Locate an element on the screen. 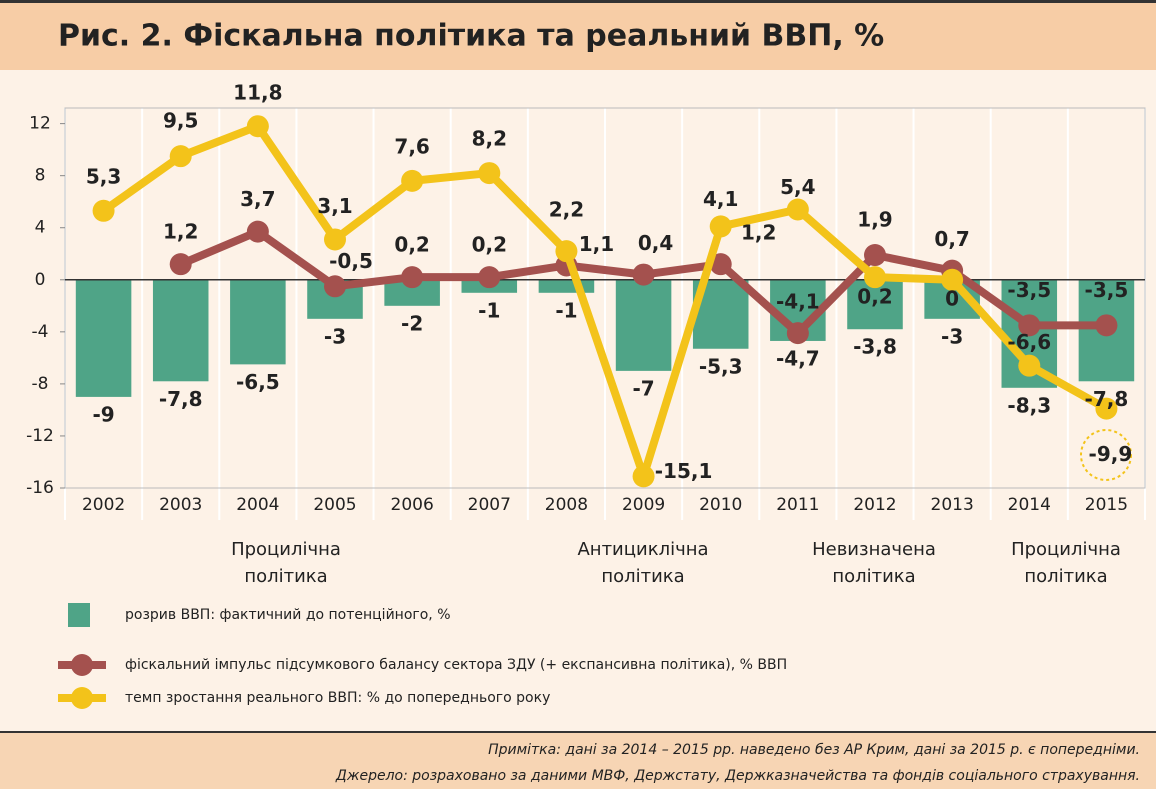  bar-label: -7 is located at coordinates (643, 388).